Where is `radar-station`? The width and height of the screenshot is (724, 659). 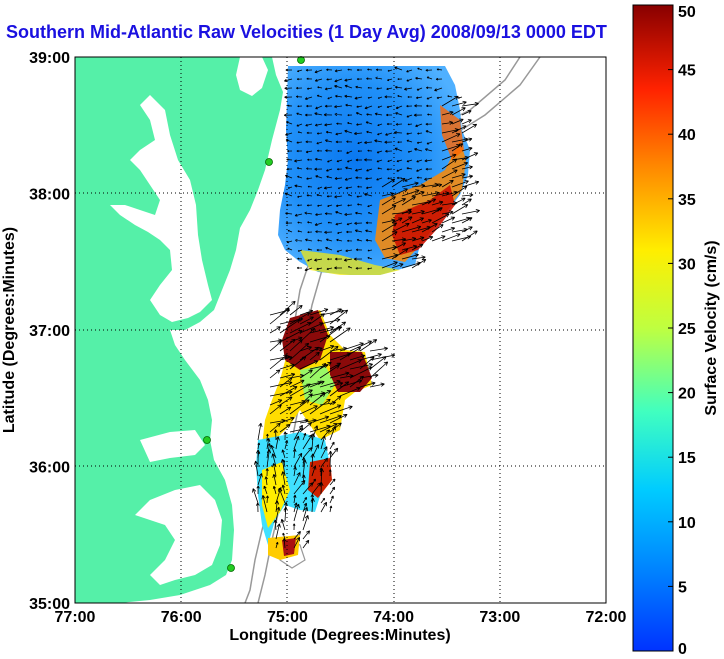
radar-station is located at coordinates (301, 60).